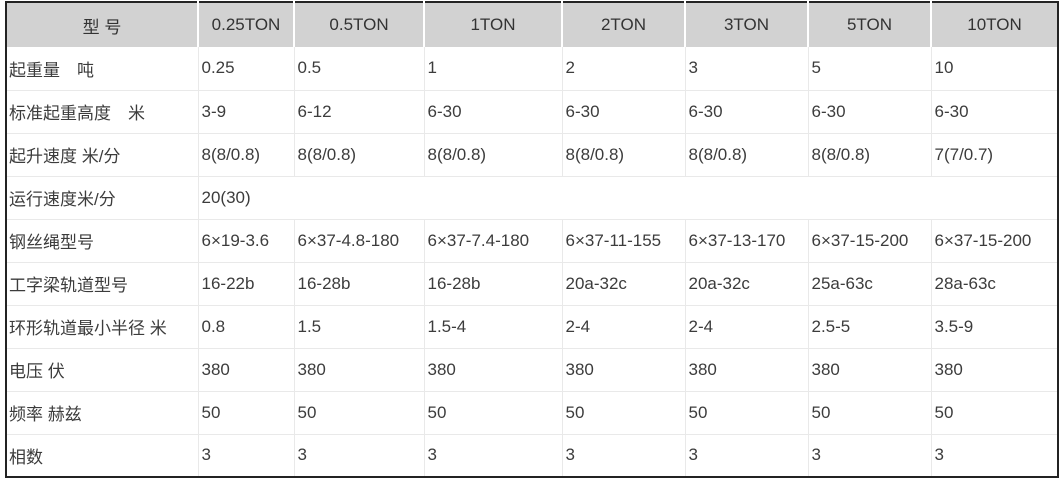  I want to click on header-col-1ton: 1TON, so click(492, 24).